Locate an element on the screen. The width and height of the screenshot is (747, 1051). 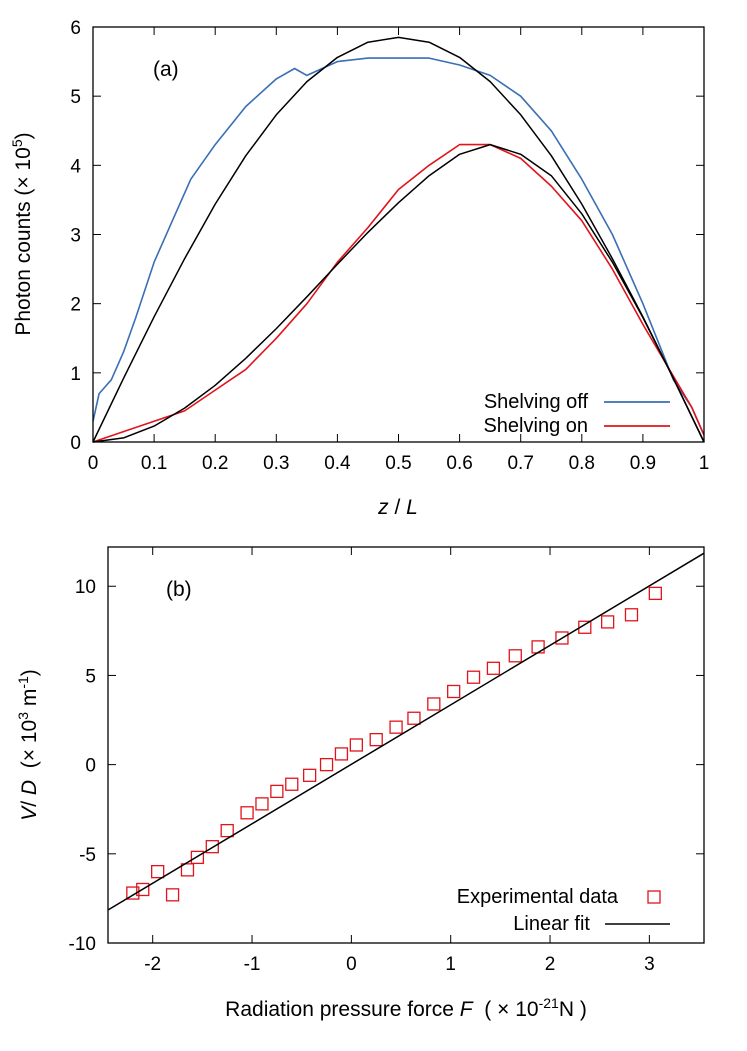
x-tick-label: 0.5 is located at coordinates (398, 463).